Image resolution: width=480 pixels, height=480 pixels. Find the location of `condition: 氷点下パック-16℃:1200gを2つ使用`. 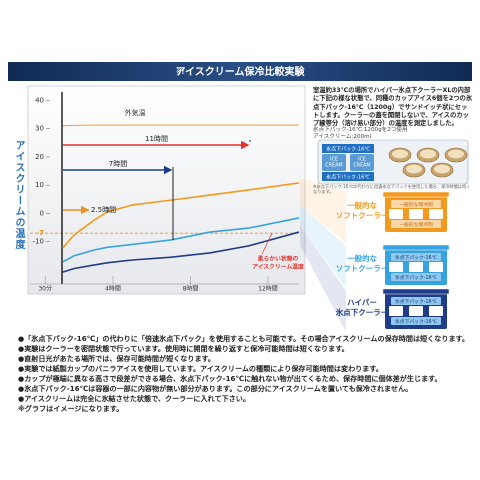

condition: 氷点下パック-16℃:1200gを2つ使用 is located at coordinates (360, 130).